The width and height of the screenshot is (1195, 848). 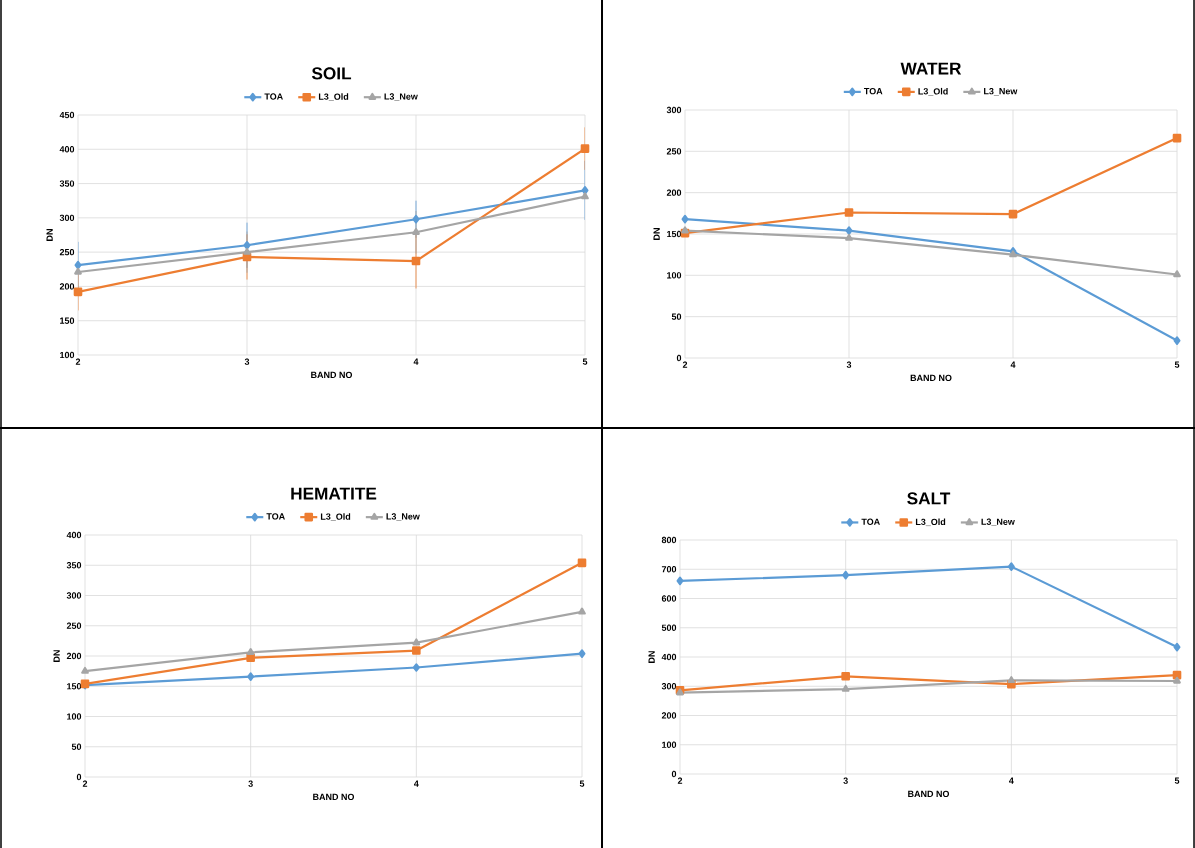 I want to click on chart-title: SALT, so click(x=929, y=498).